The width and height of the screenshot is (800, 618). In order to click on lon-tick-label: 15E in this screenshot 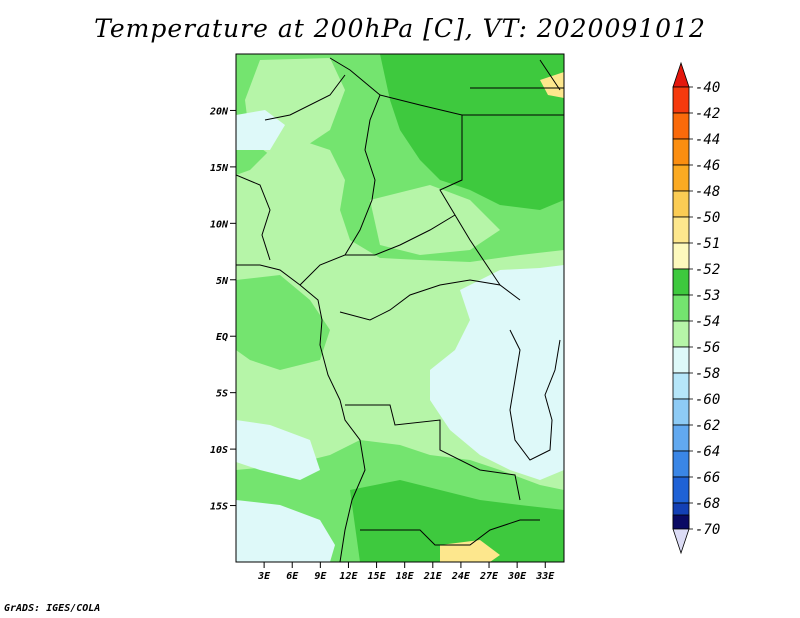, I will do `click(377, 576)`.